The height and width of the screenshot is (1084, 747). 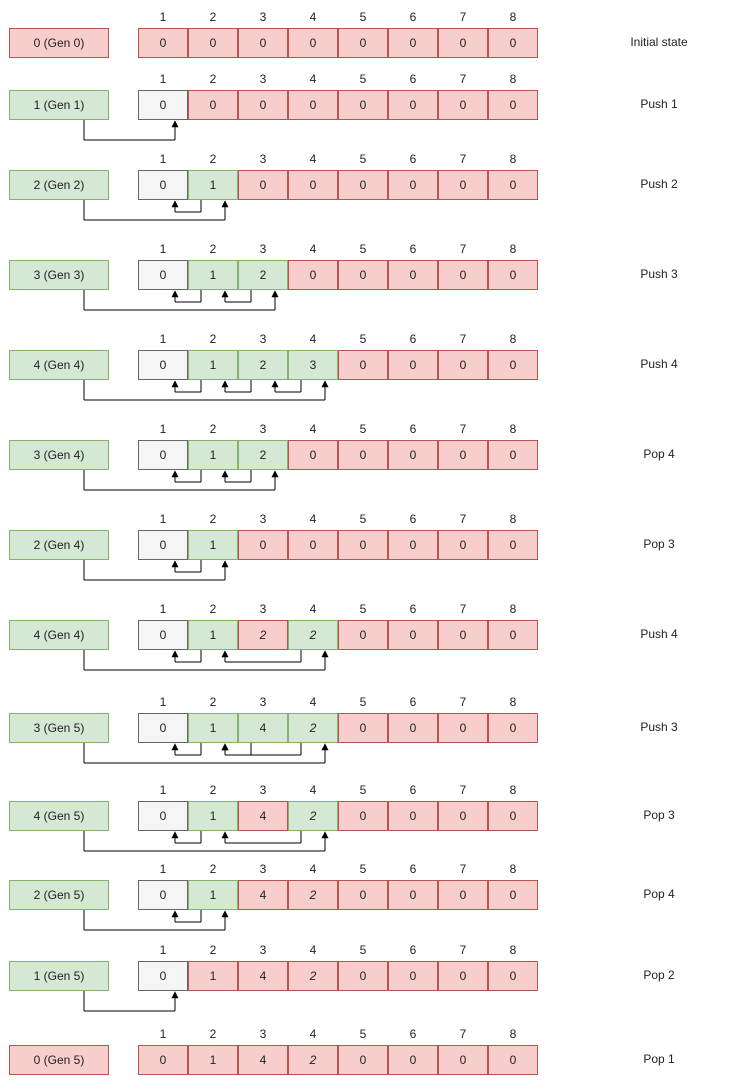 I want to click on stack-pointer: 4 (Gen 4), so click(x=59, y=365).